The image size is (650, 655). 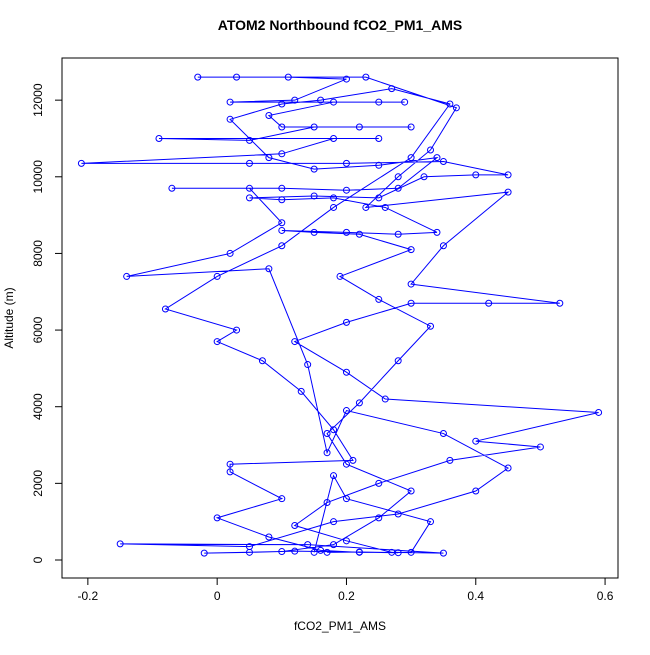 I want to click on chart-title: ATOM2 Northbound fCO2_PM1_AMS, so click(x=340, y=25).